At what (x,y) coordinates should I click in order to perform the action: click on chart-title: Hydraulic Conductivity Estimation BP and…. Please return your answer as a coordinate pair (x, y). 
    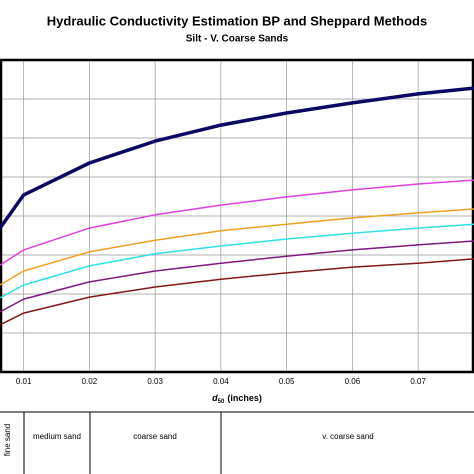
    Looking at the image, I should click on (237, 20).